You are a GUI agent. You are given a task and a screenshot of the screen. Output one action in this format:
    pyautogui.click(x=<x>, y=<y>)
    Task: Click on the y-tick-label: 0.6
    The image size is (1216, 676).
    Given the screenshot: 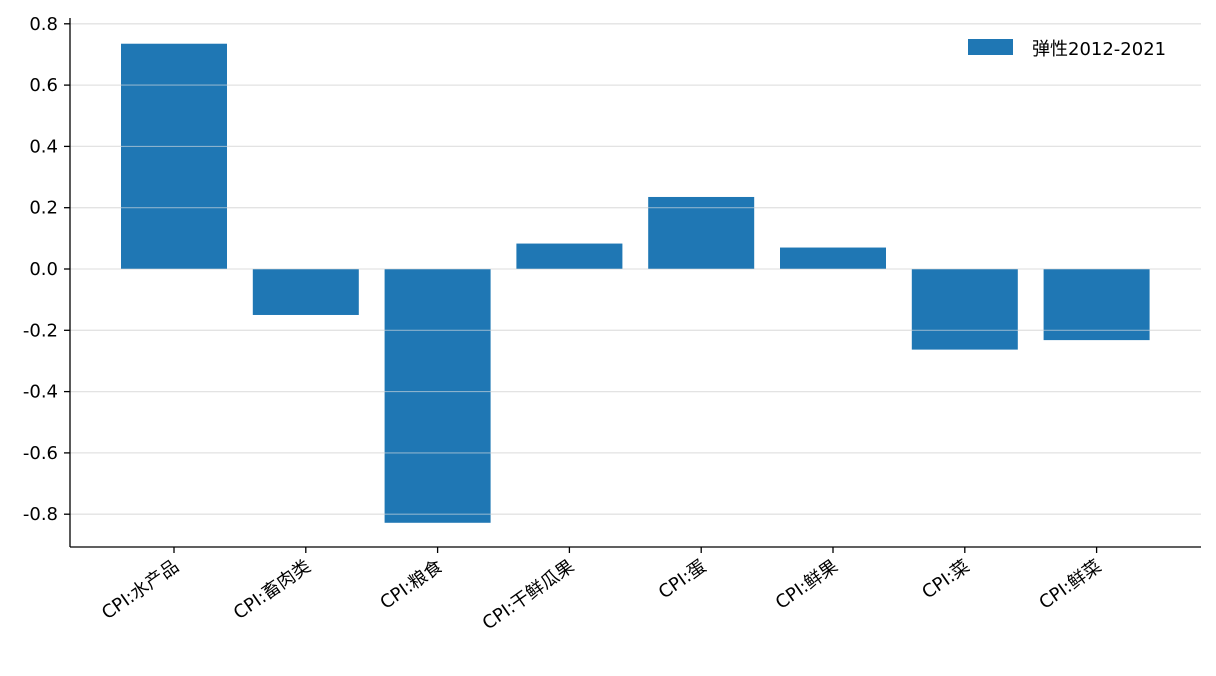 What is the action you would take?
    pyautogui.click(x=43, y=85)
    